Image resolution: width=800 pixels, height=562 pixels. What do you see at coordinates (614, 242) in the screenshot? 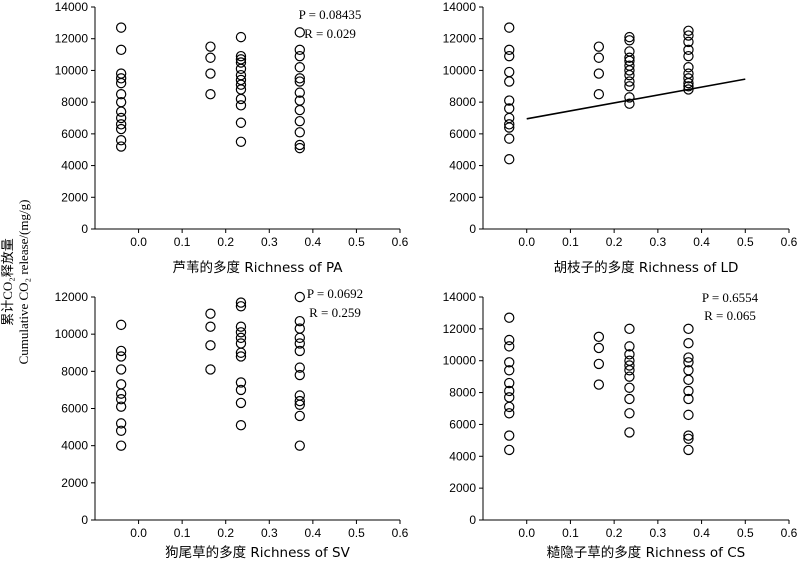
I see `x-tick-label: 0.2` at bounding box center [614, 242].